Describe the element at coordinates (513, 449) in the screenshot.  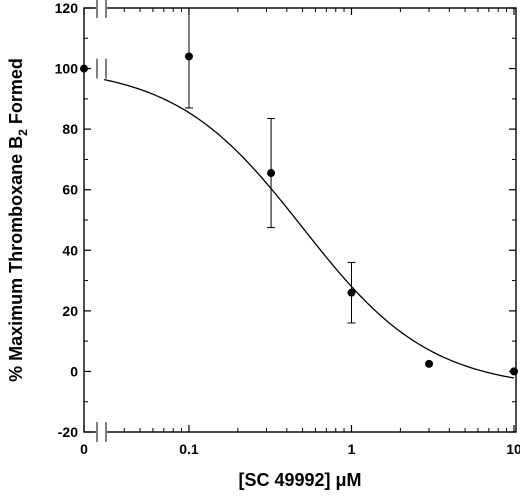
I see `x-tick-label: 10` at that location.